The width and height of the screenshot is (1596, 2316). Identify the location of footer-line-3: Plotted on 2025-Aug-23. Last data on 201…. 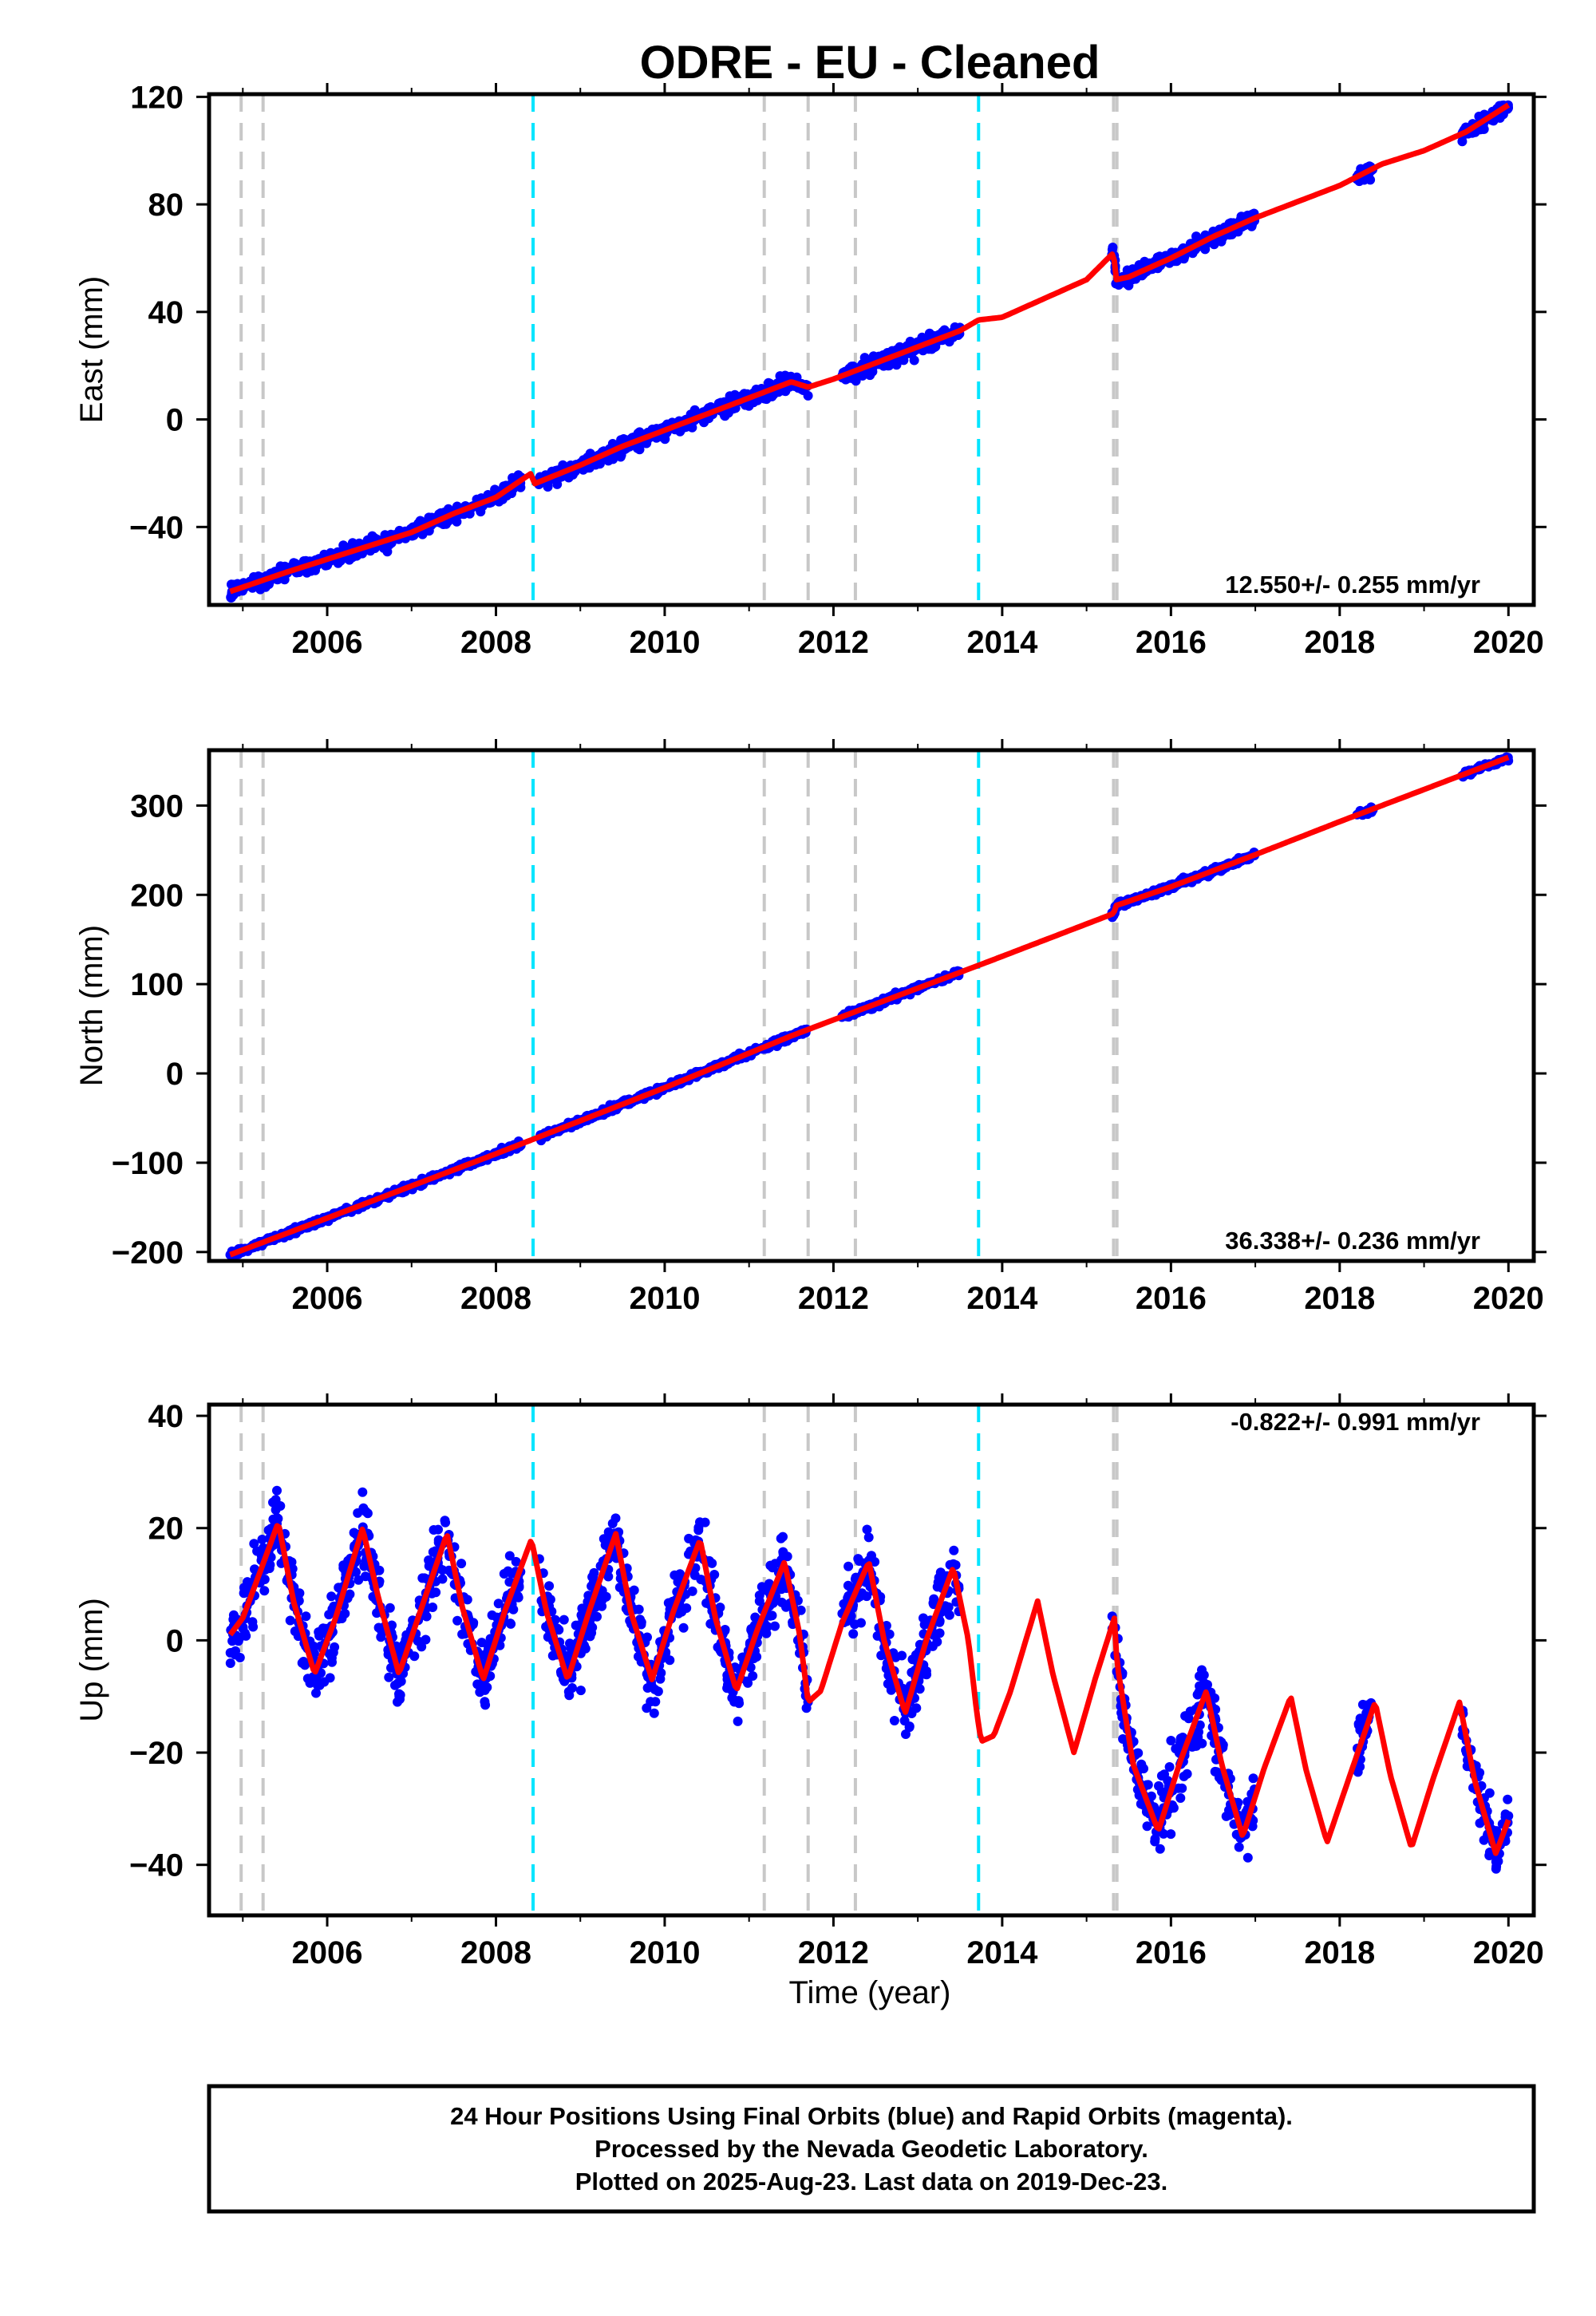
(871, 2181).